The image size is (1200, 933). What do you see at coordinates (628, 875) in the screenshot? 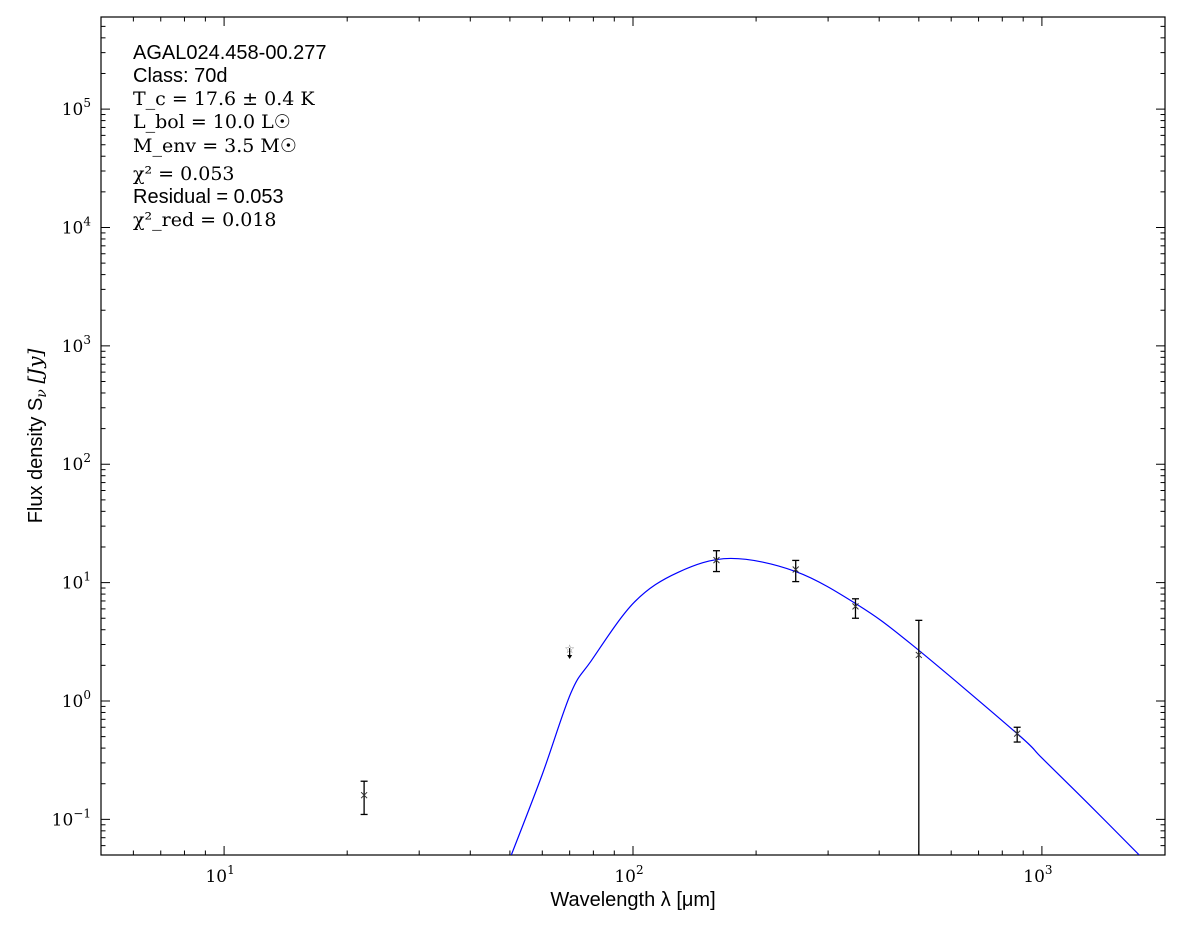
I see `x-tick-label: 10²` at bounding box center [628, 875].